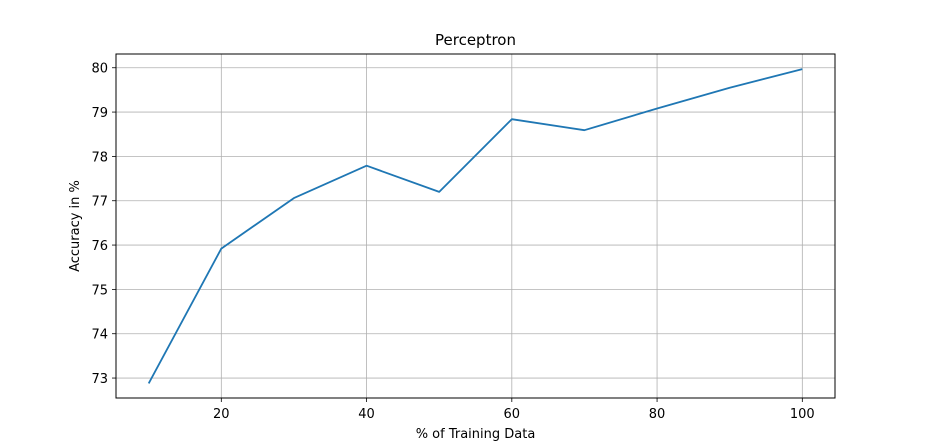 The height and width of the screenshot is (447, 927). I want to click on y-tick-label: 77, so click(99, 202).